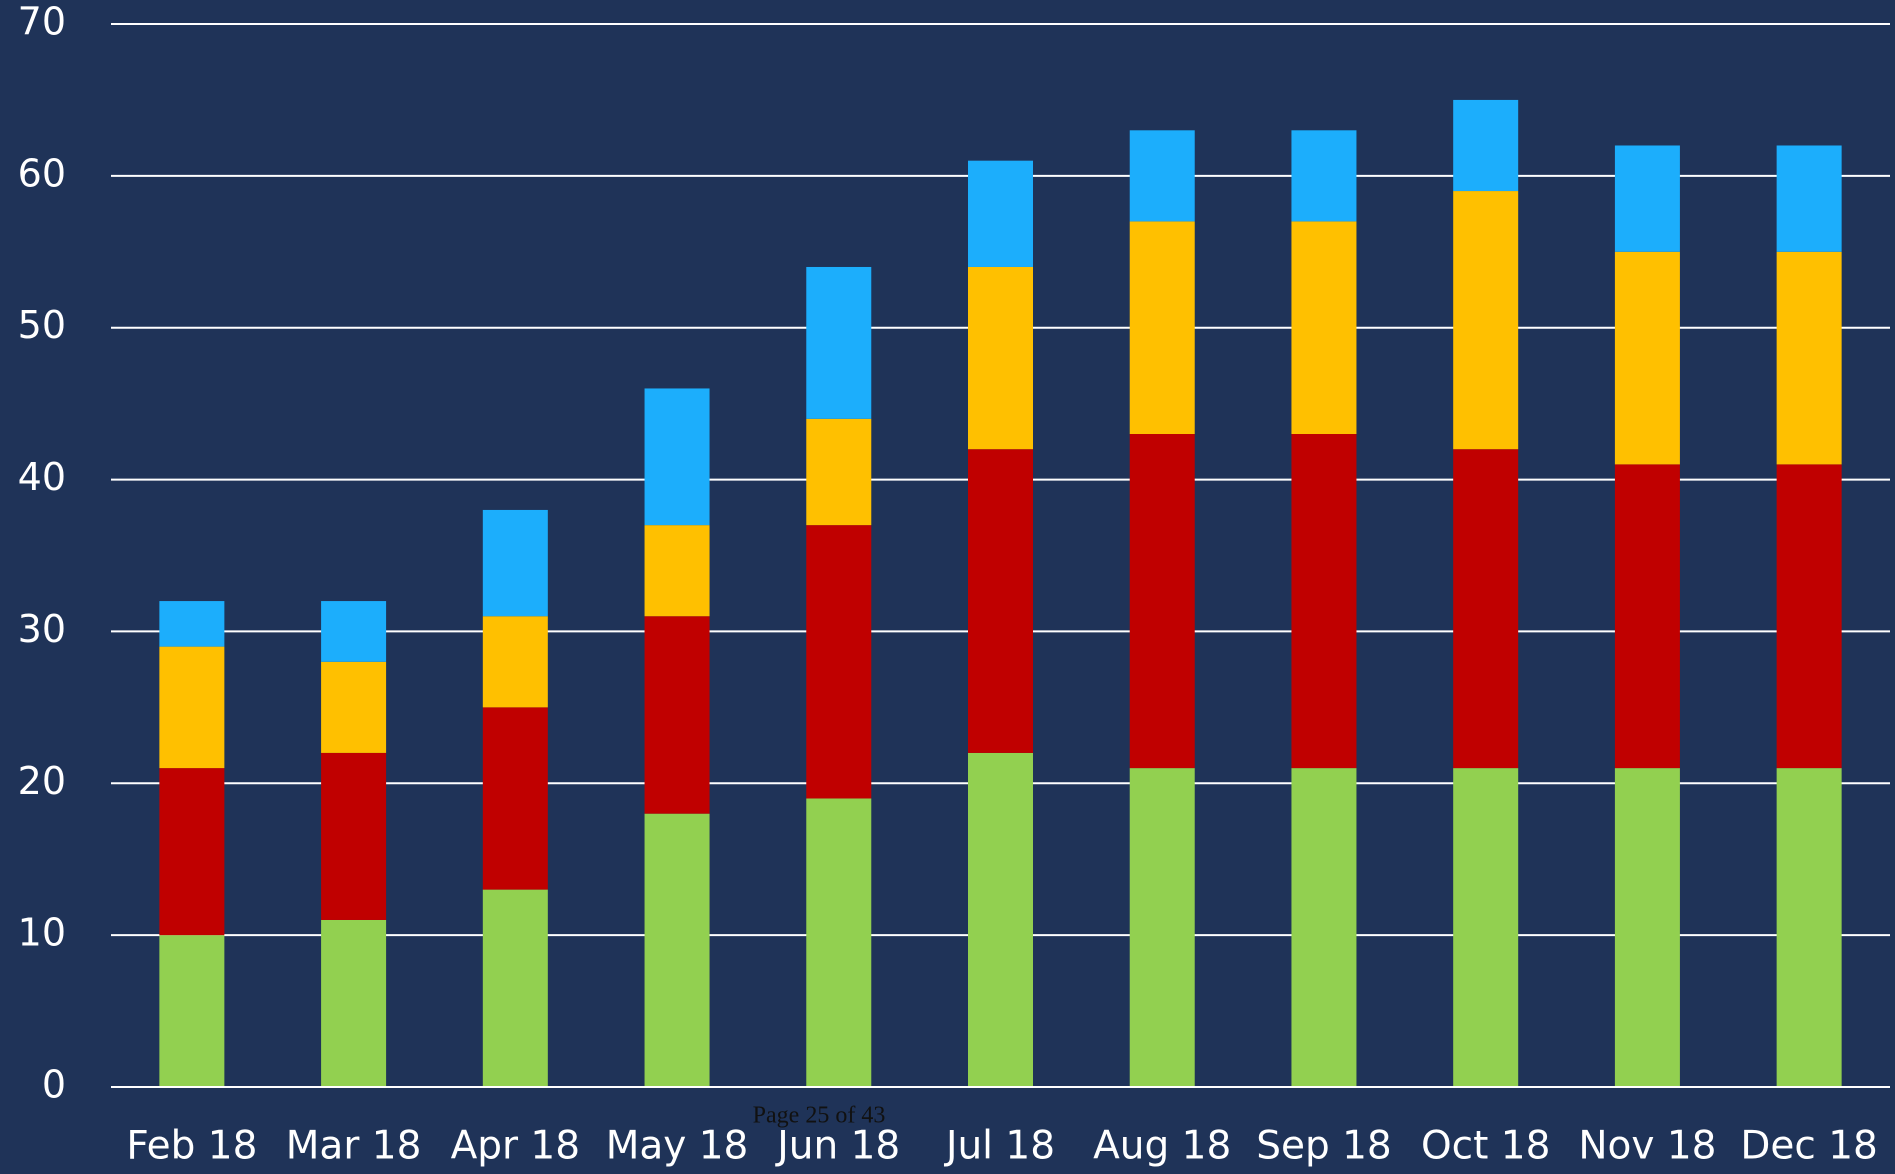 Image resolution: width=1895 pixels, height=1174 pixels. What do you see at coordinates (516, 1146) in the screenshot?
I see `x-tick-label: Apr 18` at bounding box center [516, 1146].